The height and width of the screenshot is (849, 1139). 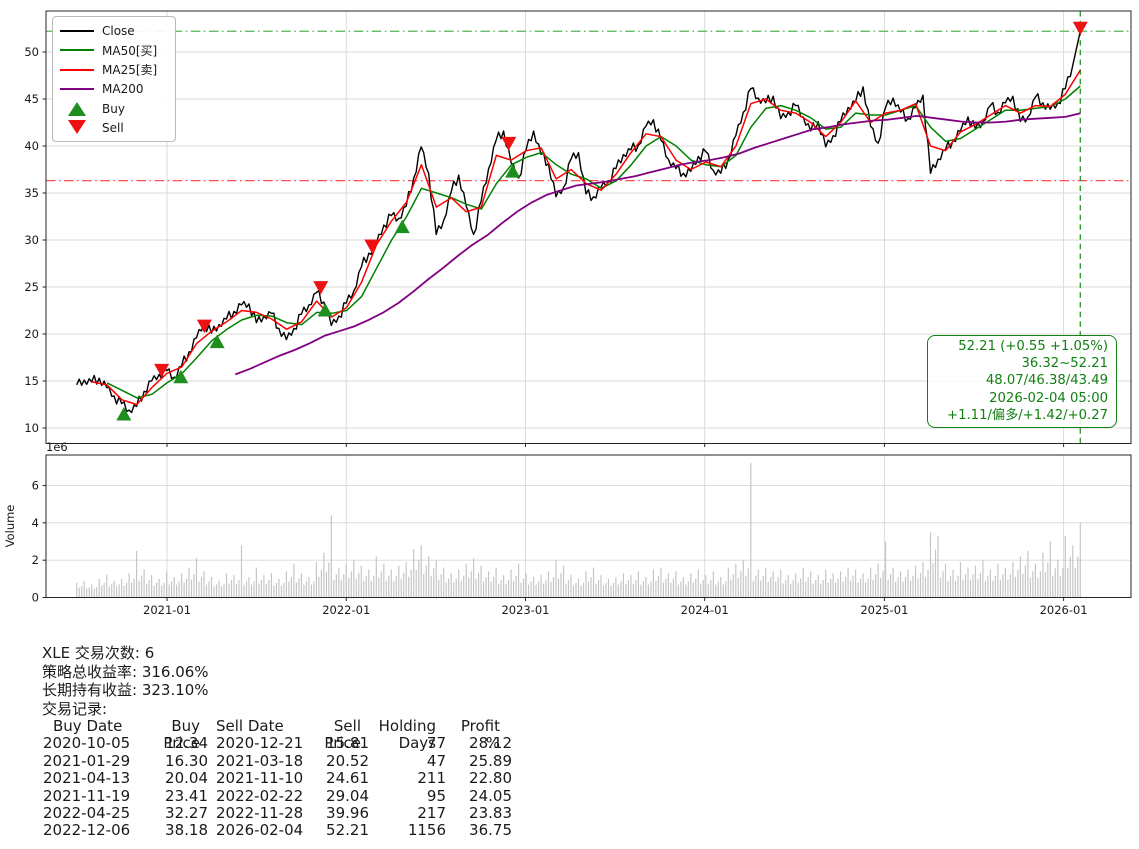 I want to click on trade-cell: 2021-03-18, so click(x=260, y=760).